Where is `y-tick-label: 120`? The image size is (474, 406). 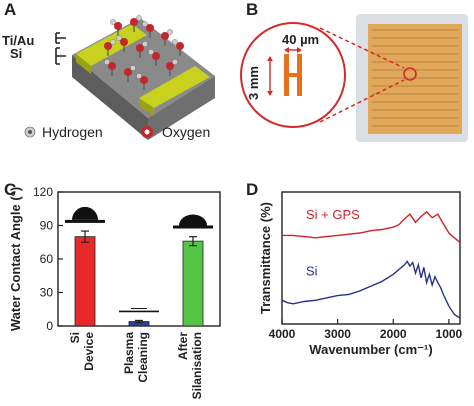 y-tick-label: 120 is located at coordinates (43, 192).